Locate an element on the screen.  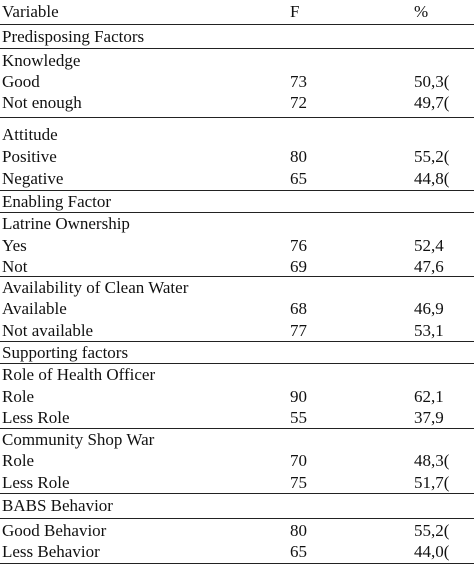
table-row: Less Role 55 37,9 is located at coordinates (237, 418).